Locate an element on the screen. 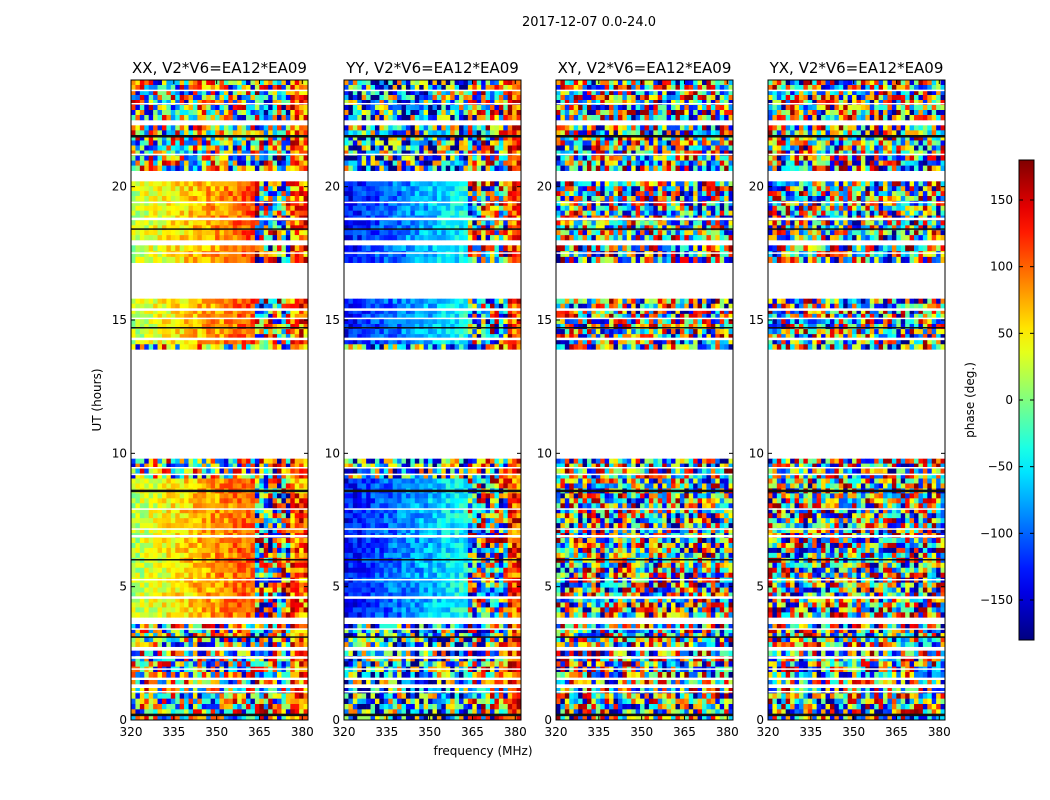  panel-title-yx: YX, V2*V6=EA12*EA09 is located at coordinates (856, 68).